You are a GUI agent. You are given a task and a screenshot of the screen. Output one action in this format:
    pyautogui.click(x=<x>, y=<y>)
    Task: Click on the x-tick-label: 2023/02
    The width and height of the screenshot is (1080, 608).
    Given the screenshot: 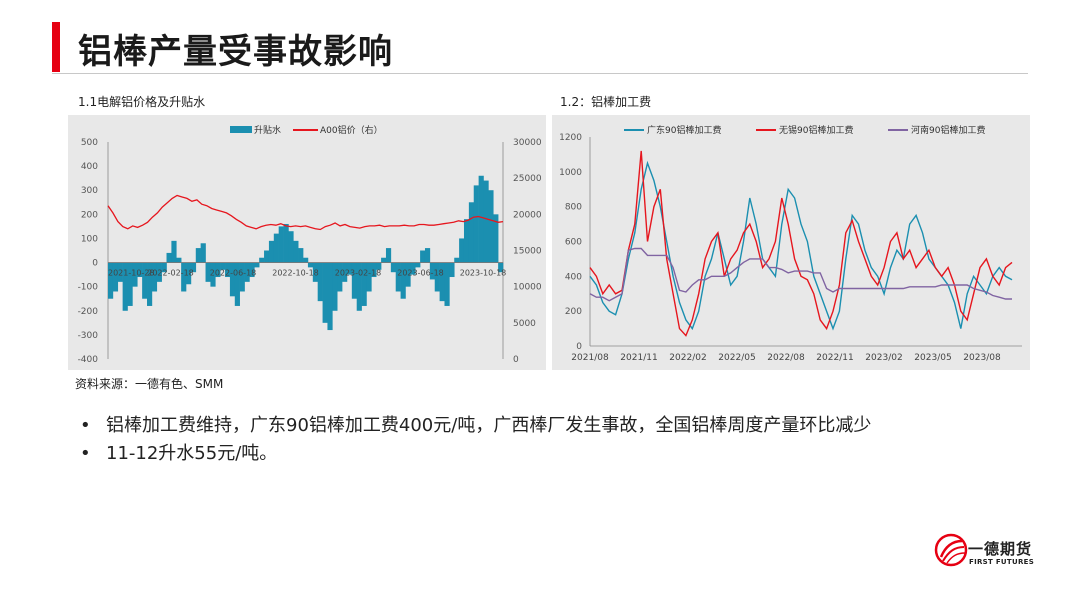 What is the action you would take?
    pyautogui.click(x=883, y=358)
    